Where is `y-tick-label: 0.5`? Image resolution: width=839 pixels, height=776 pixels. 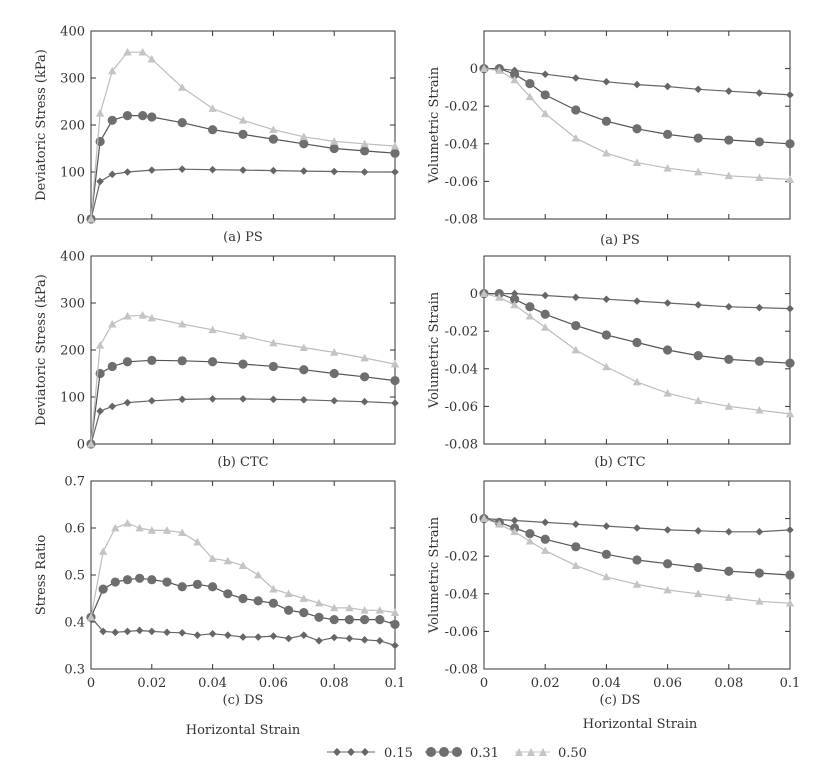
y-tick-label: 0.5 is located at coordinates (74, 576).